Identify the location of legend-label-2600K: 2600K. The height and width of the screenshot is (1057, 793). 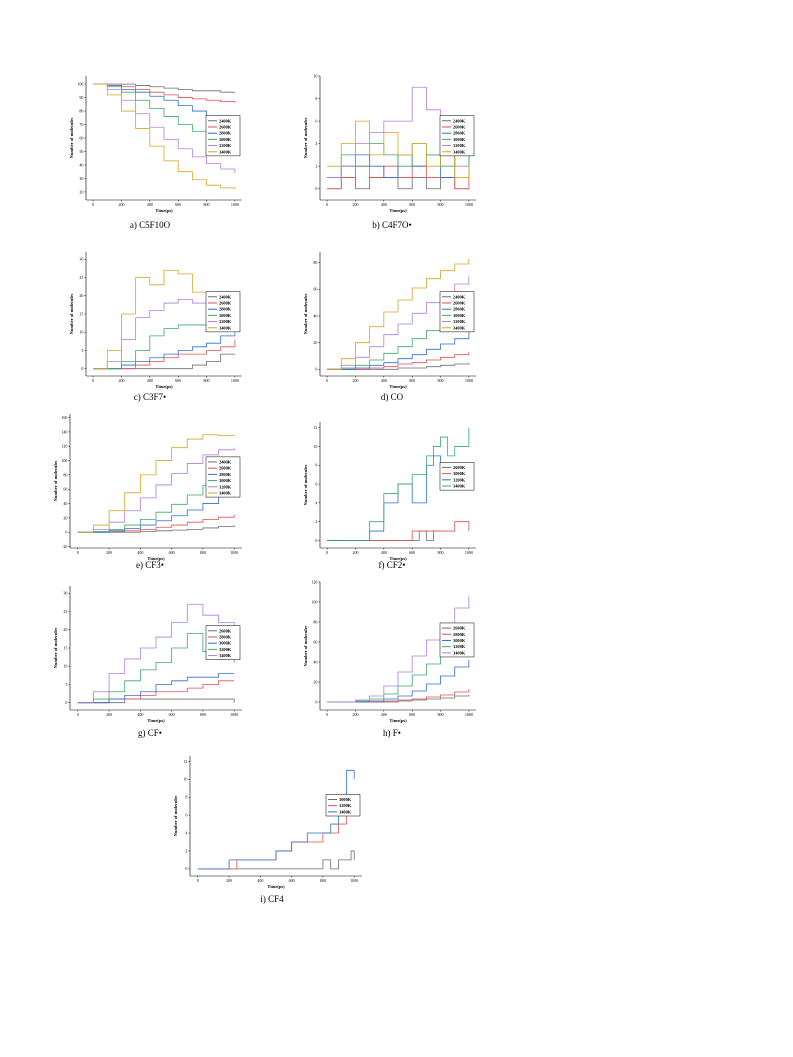
(225, 630).